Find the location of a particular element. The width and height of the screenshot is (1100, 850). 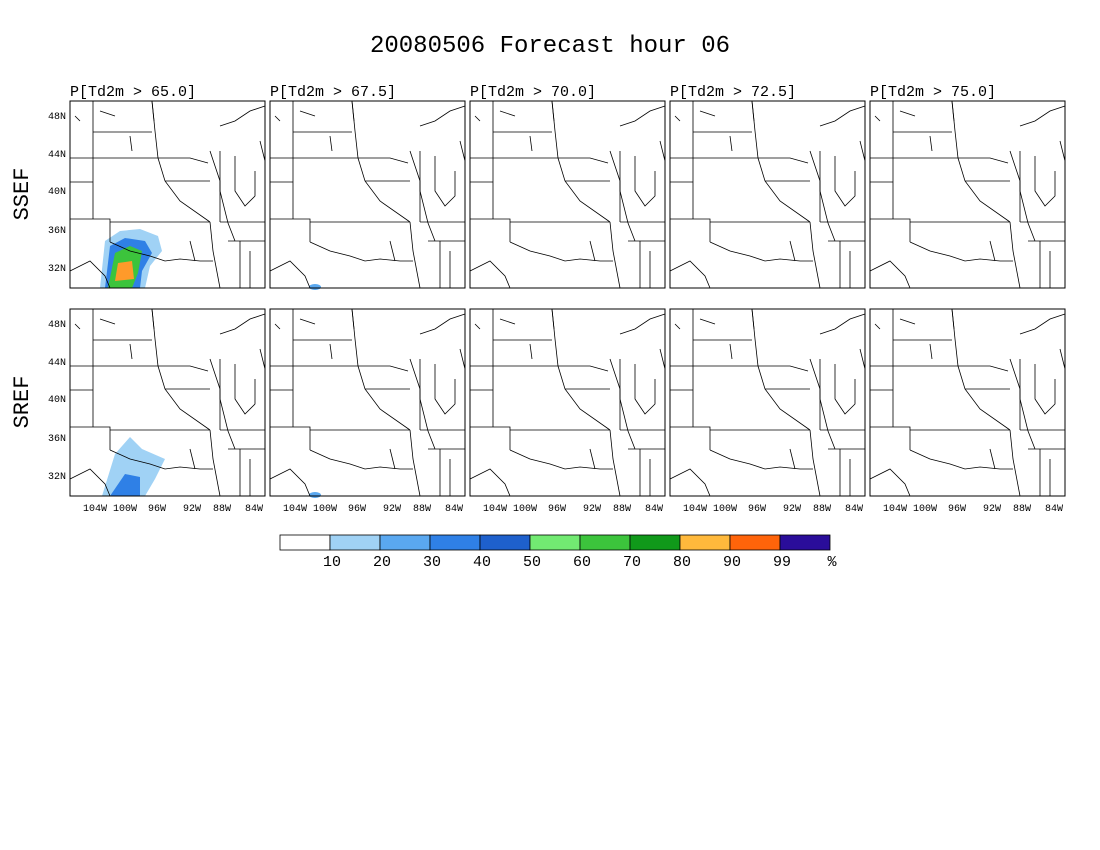

colorbar-label: 30 is located at coordinates (432, 562).